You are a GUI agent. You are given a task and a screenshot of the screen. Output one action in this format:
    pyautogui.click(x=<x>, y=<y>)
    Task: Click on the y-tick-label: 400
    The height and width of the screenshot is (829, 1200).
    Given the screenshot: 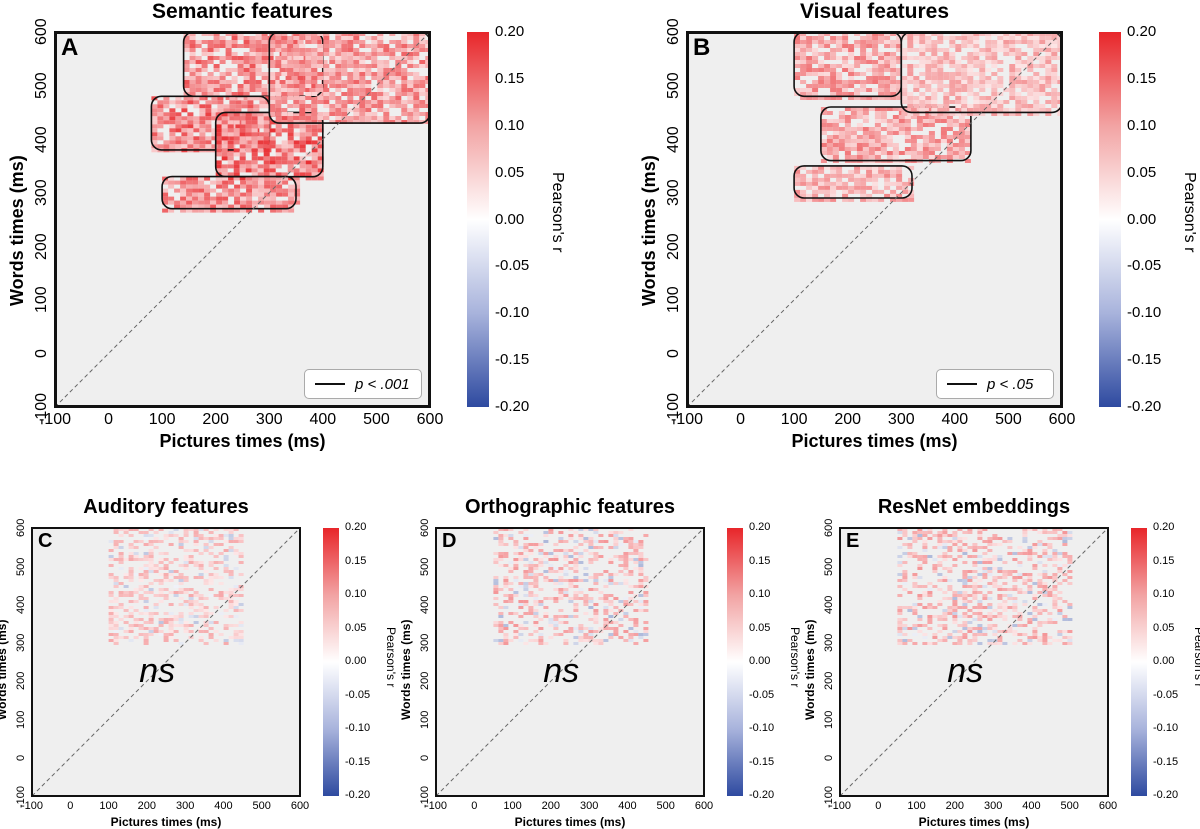 What is the action you would take?
    pyautogui.click(x=21, y=604)
    